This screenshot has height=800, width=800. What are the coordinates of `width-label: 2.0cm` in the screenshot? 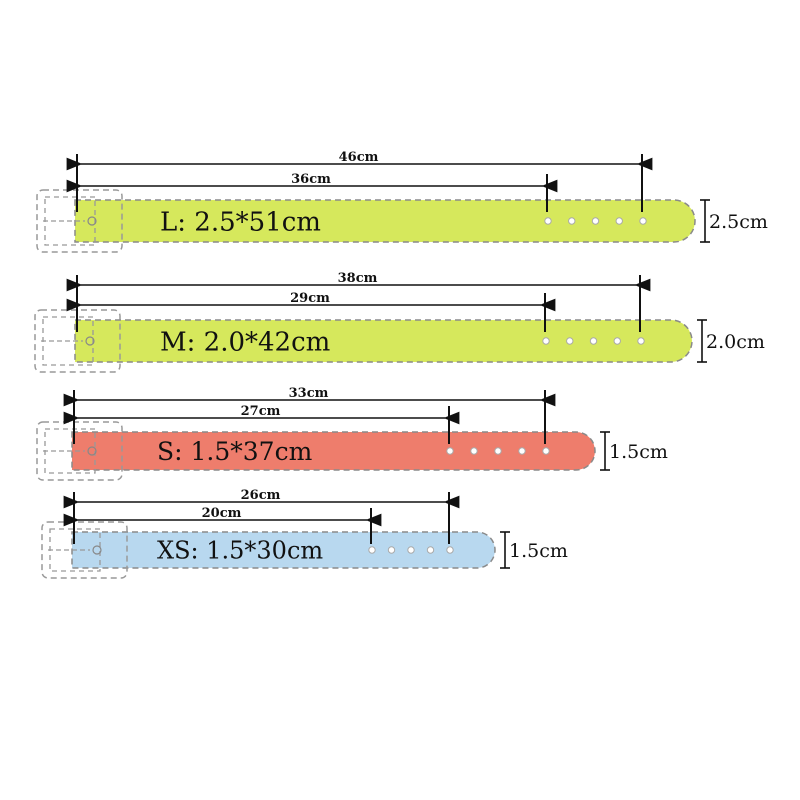 It's located at (735, 342).